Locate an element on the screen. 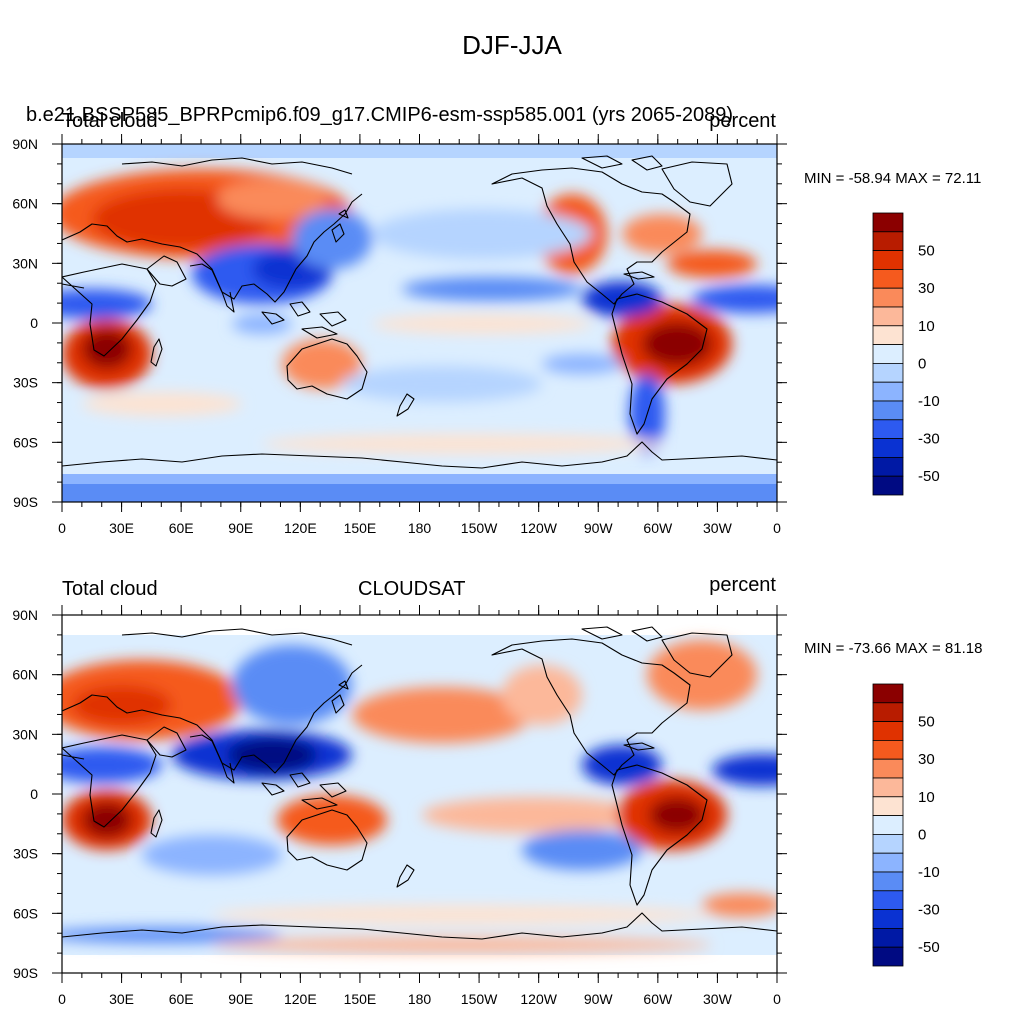  panel1-left-title: Total cloud is located at coordinates (110, 121).